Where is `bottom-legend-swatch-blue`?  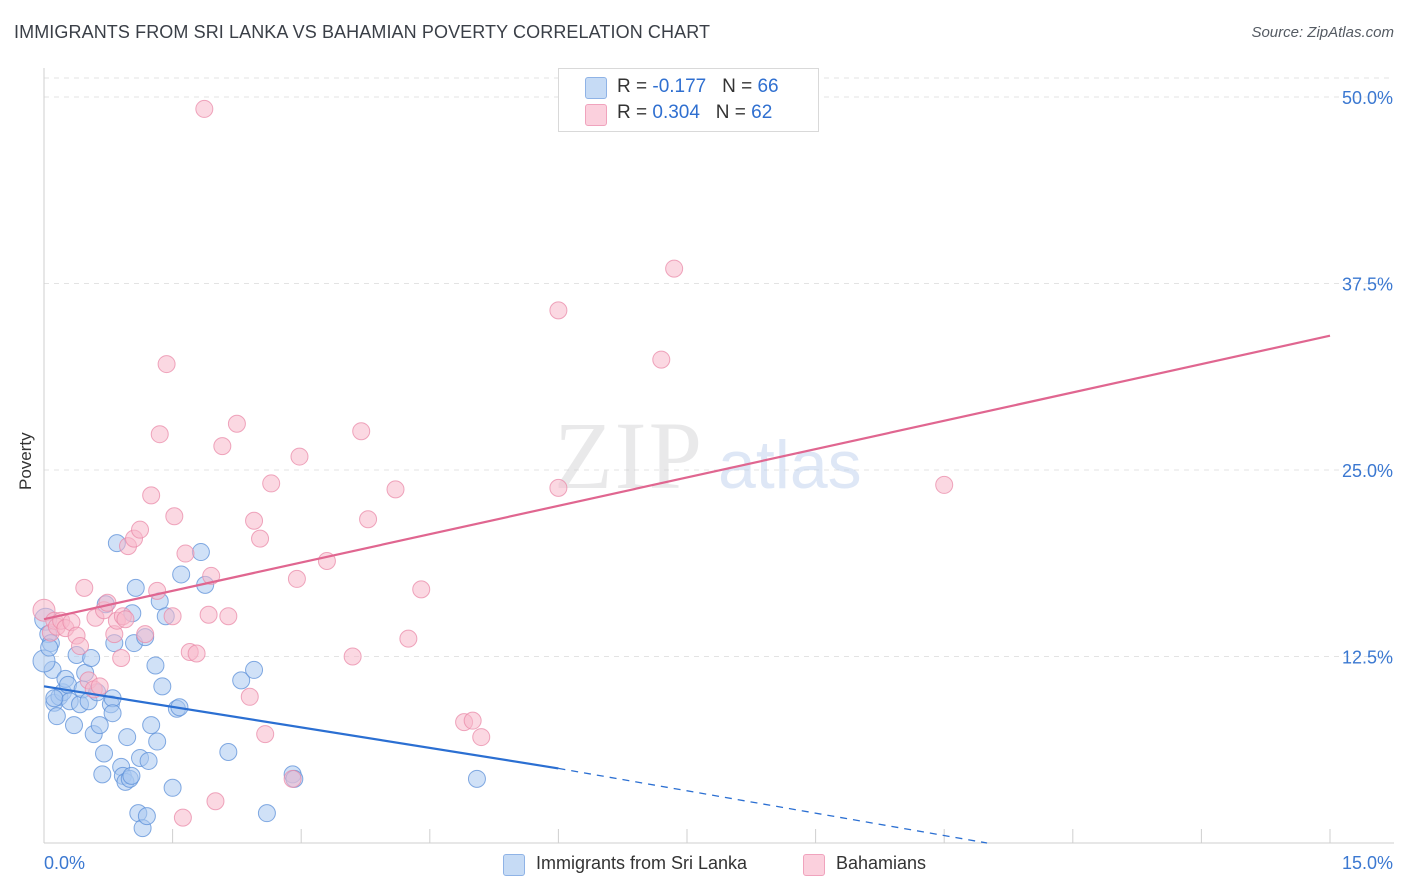 bottom-legend-swatch-blue is located at coordinates (514, 865).